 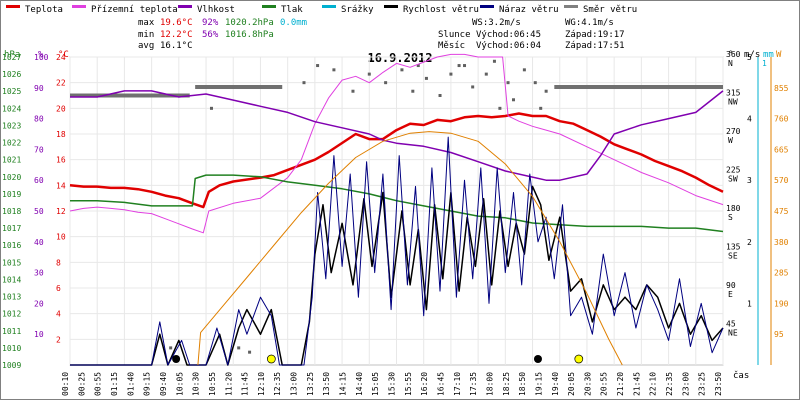 I want to click on stat-max-temp: 19.6°C, so click(x=176, y=23).